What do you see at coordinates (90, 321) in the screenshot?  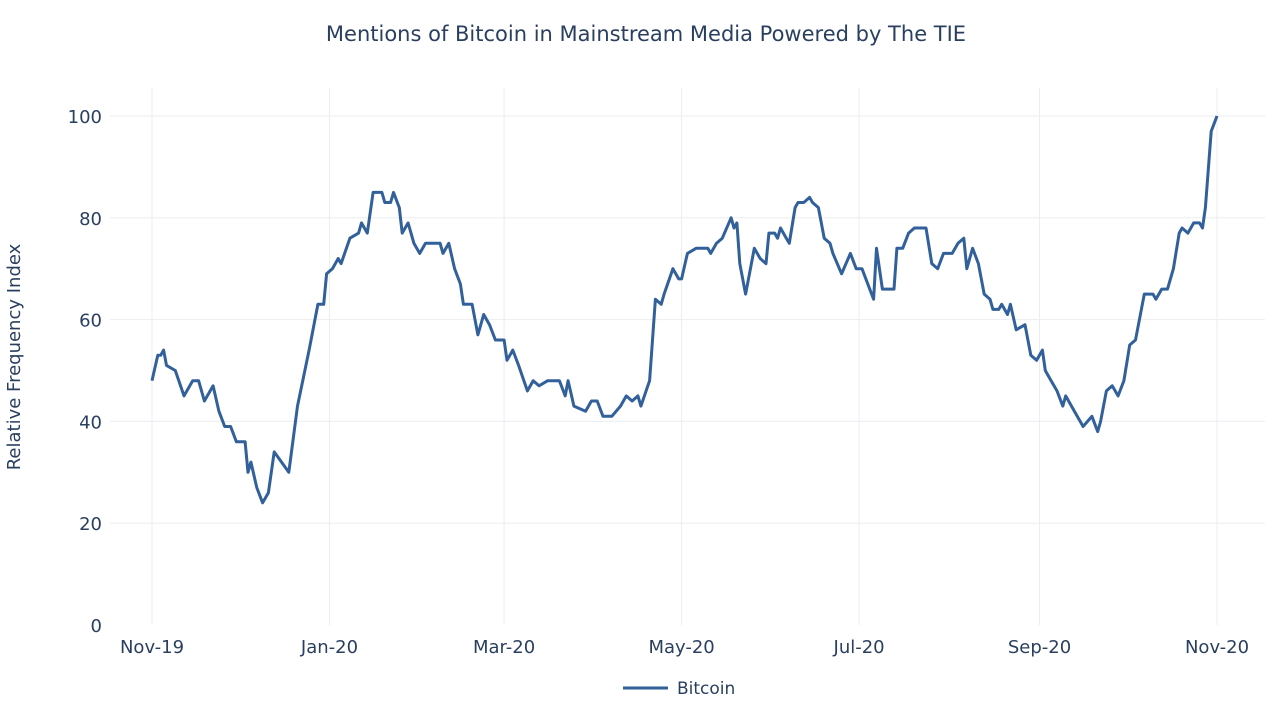 I see `y-tick-label: 60` at bounding box center [90, 321].